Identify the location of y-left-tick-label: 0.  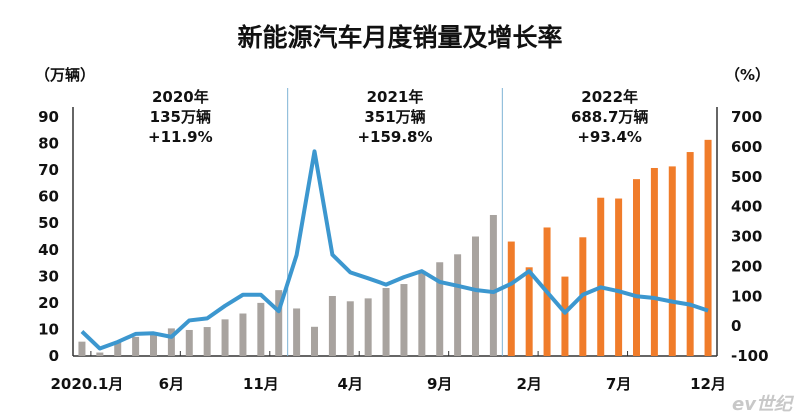
(54, 356).